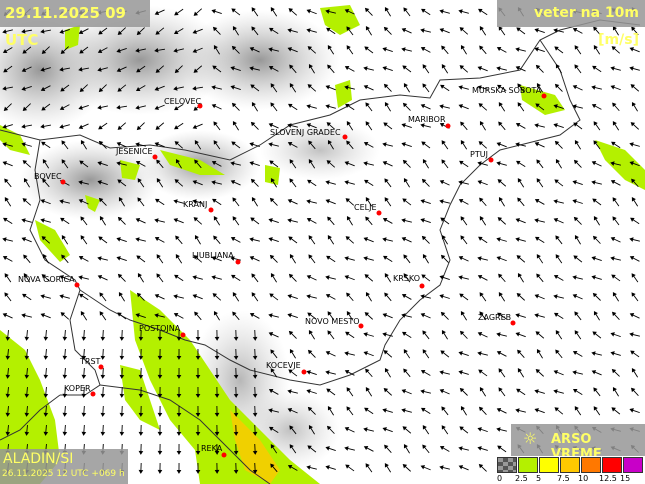 This screenshot has height=484, width=645. Describe the element at coordinates (48, 176) in the screenshot. I see `city-label: BOVEC` at that location.